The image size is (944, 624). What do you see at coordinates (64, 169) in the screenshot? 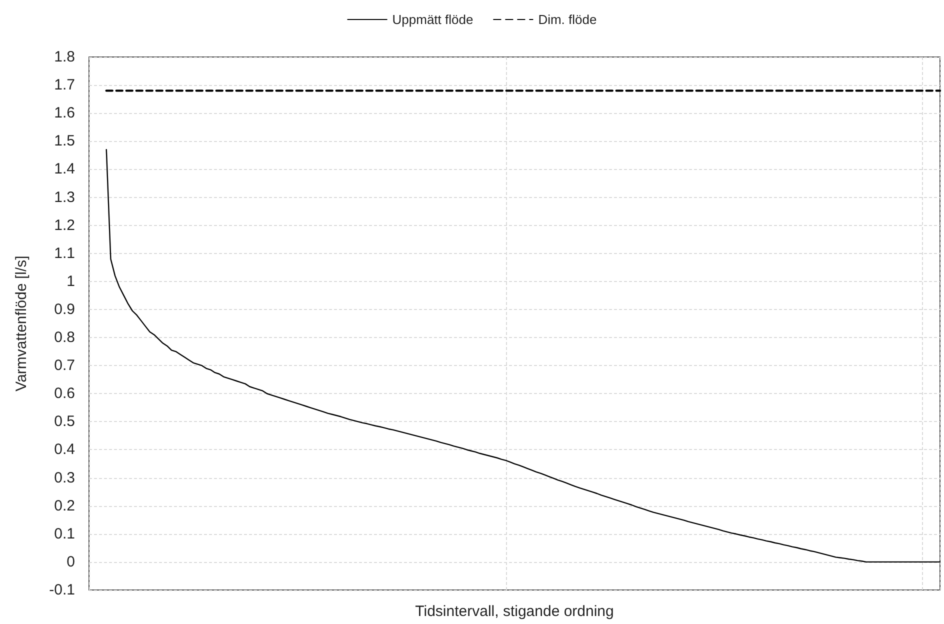
I see `y-tick-label: 1.4` at bounding box center [64, 169].